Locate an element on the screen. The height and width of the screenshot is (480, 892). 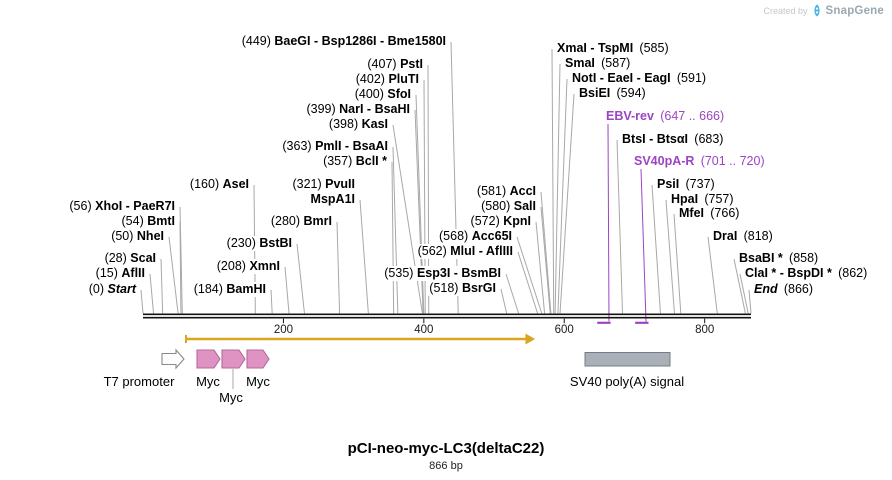
site-label-357-bcli: (357) BclI * is located at coordinates (355, 161).